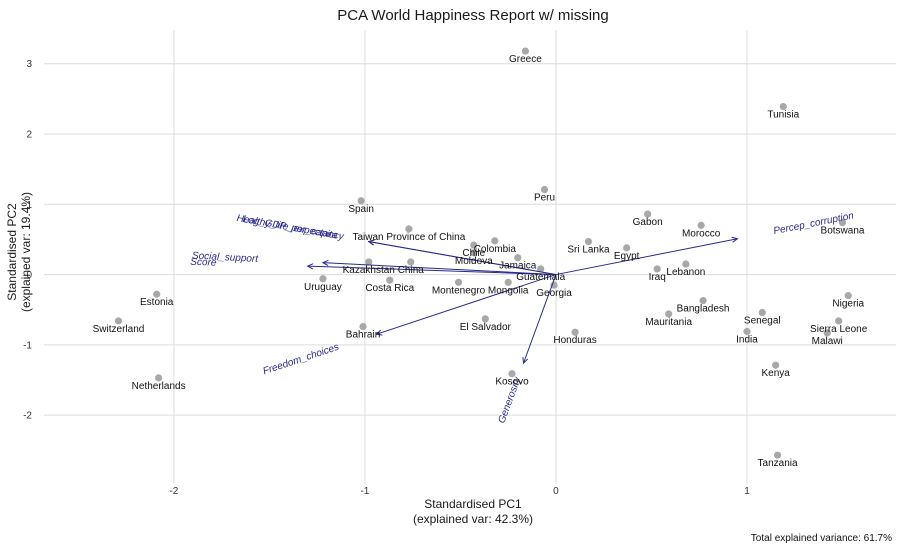 Image resolution: width=900 pixels, height=550 pixels. Describe the element at coordinates (821, 538) in the screenshot. I see `caption: Total explained variance: 61.7%` at that location.